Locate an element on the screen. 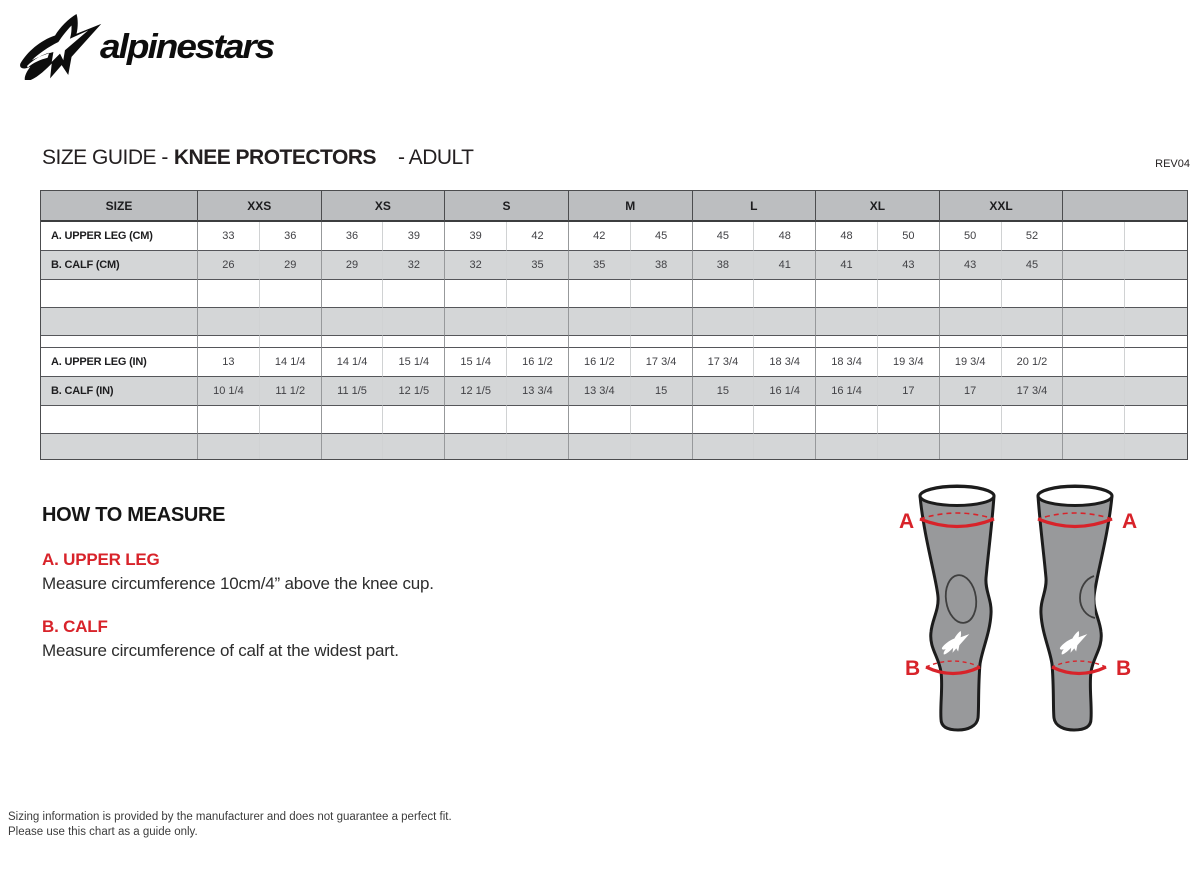  table-cell: 32 is located at coordinates (476, 265).